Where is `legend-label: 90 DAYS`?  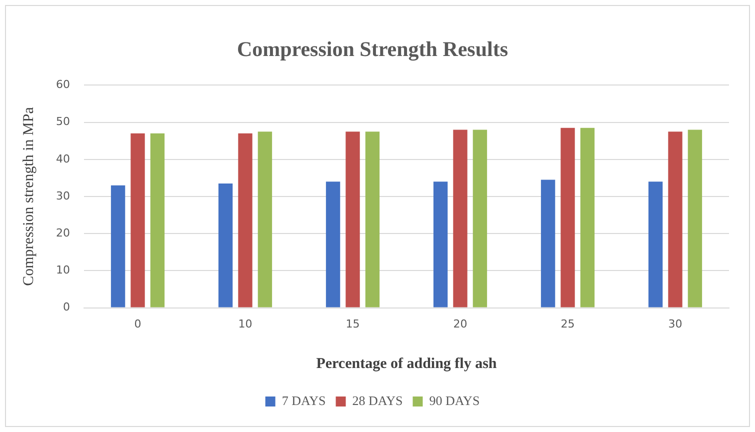
legend-label: 90 DAYS is located at coordinates (454, 400).